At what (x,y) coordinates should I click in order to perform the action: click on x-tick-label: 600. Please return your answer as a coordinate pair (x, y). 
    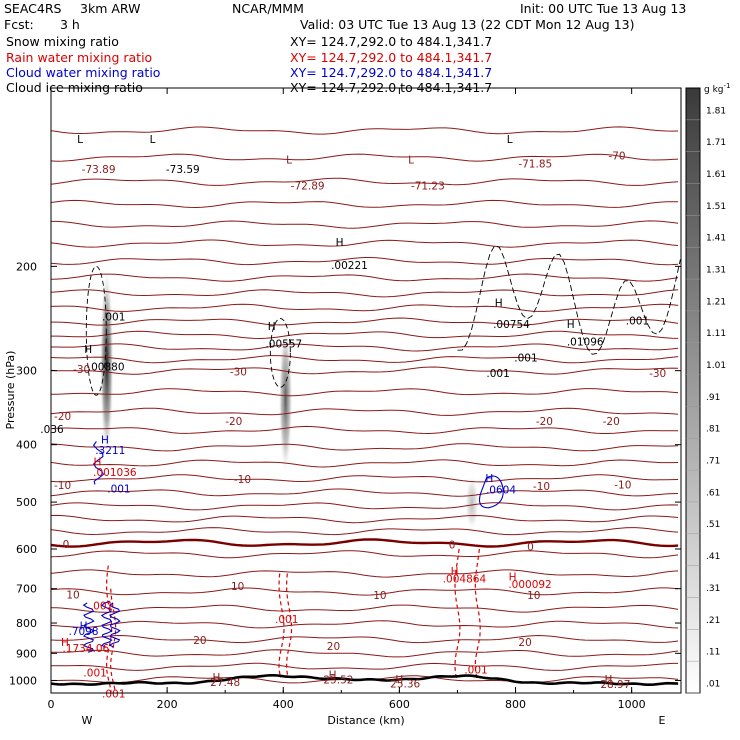
    Looking at the image, I should click on (399, 704).